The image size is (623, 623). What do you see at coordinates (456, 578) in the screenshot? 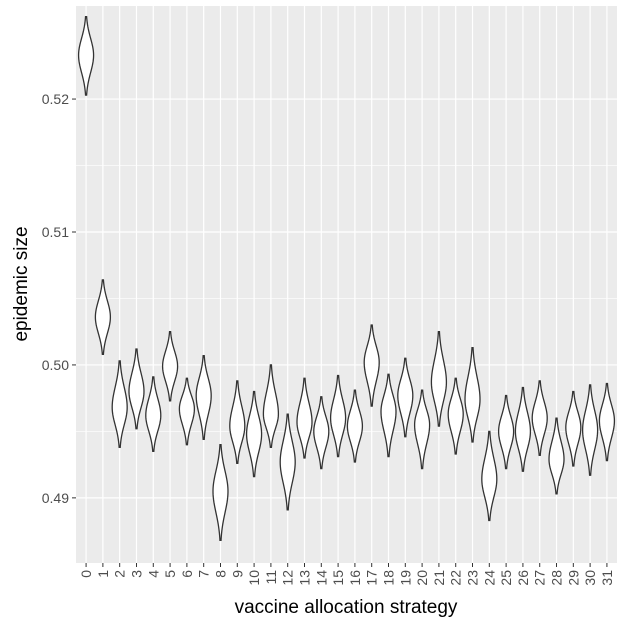
I see `x-tick-label: 22` at bounding box center [456, 578].